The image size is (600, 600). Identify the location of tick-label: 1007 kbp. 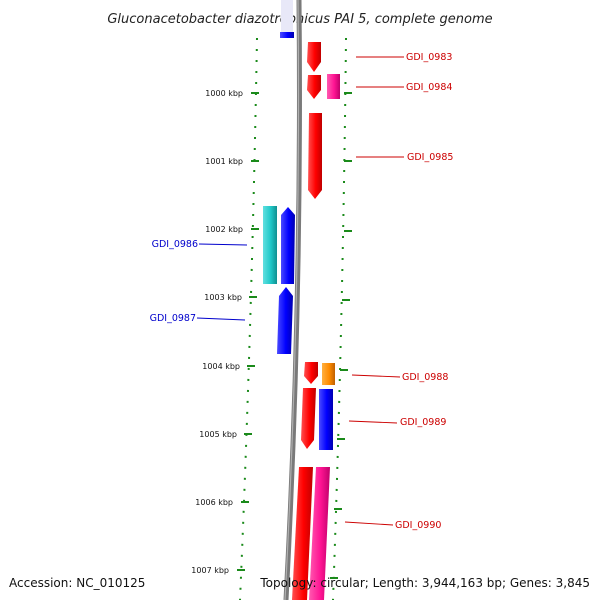
(210, 570).